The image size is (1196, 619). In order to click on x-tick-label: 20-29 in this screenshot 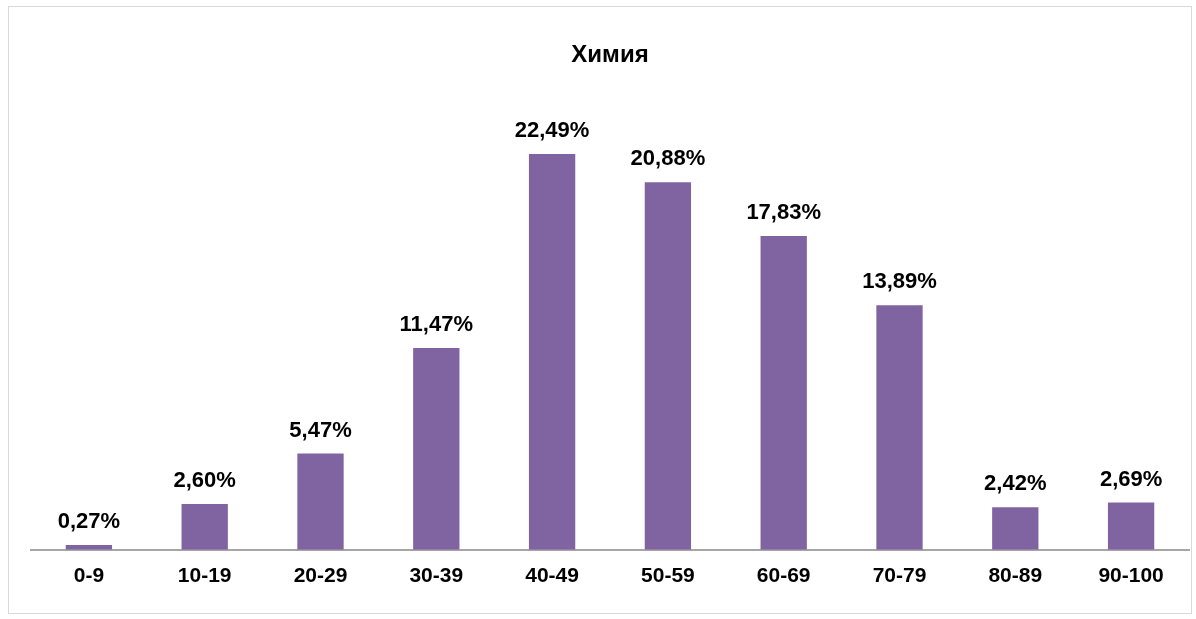, I will do `click(320, 575)`.